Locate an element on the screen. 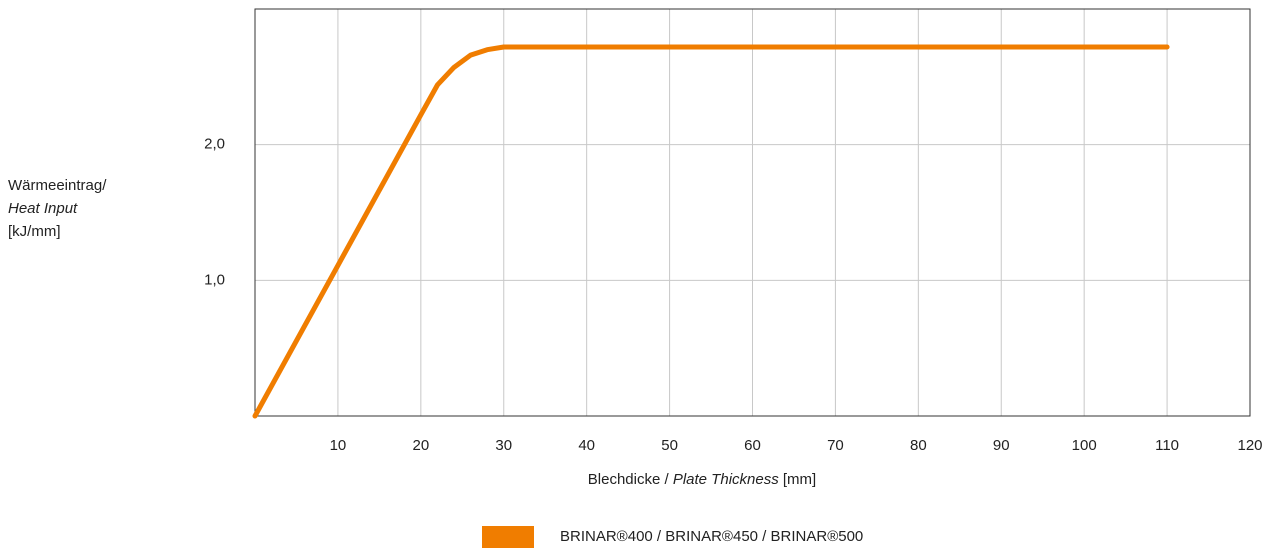 The height and width of the screenshot is (550, 1272). x-tick-label: 120 is located at coordinates (1249, 445).